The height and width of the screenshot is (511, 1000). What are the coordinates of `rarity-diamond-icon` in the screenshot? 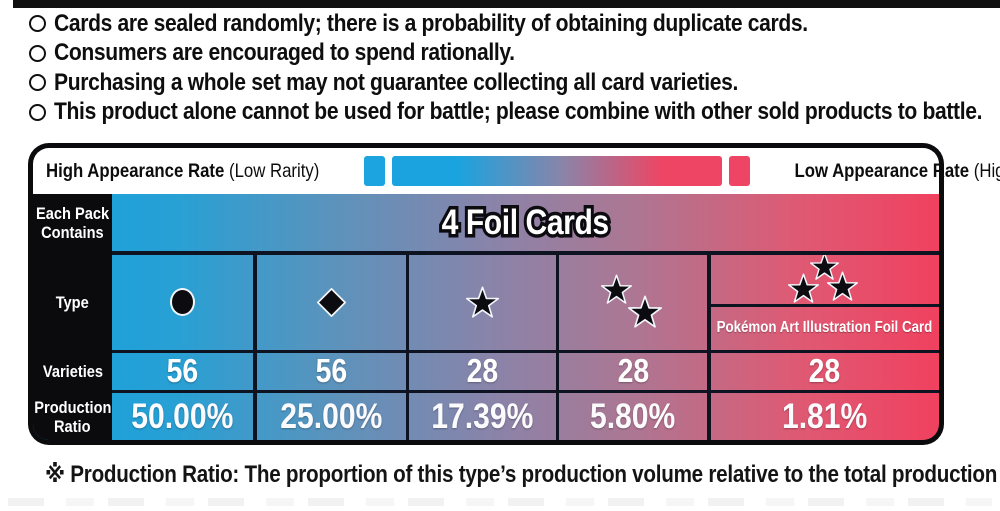 It's located at (331, 302).